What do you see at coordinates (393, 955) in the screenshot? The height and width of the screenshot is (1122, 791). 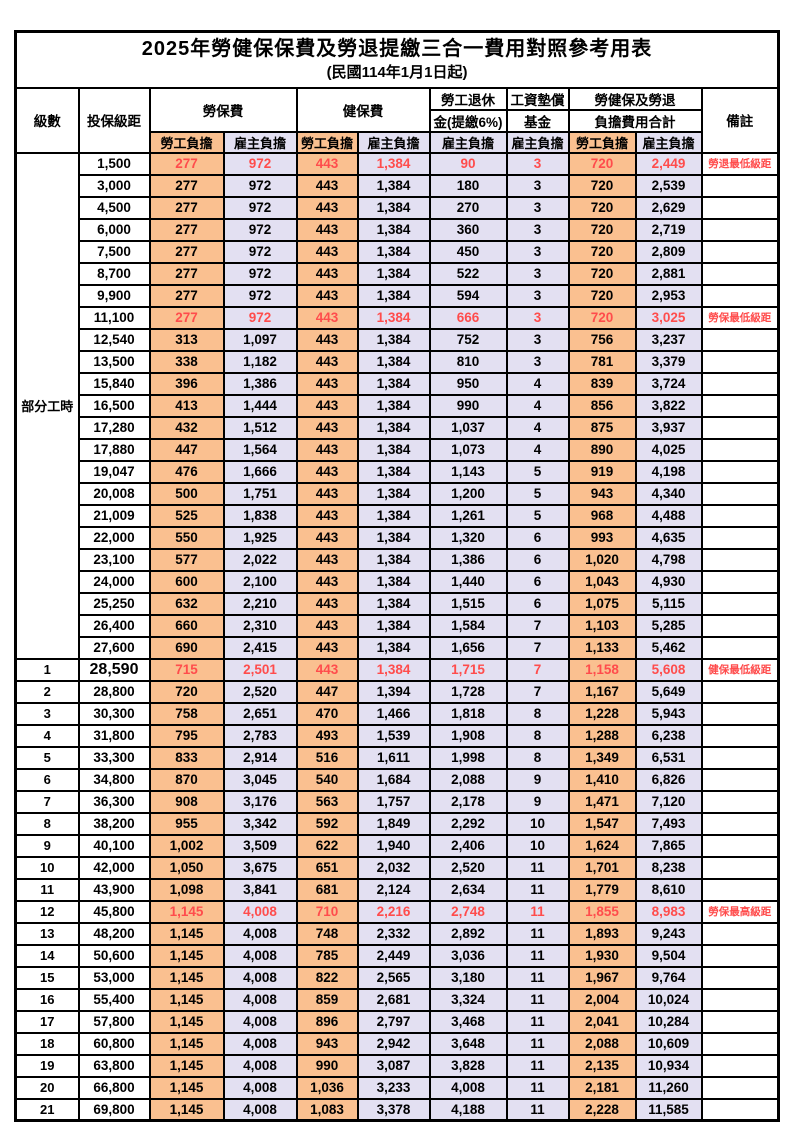 I see `cell-health-employer: 2,449` at bounding box center [393, 955].